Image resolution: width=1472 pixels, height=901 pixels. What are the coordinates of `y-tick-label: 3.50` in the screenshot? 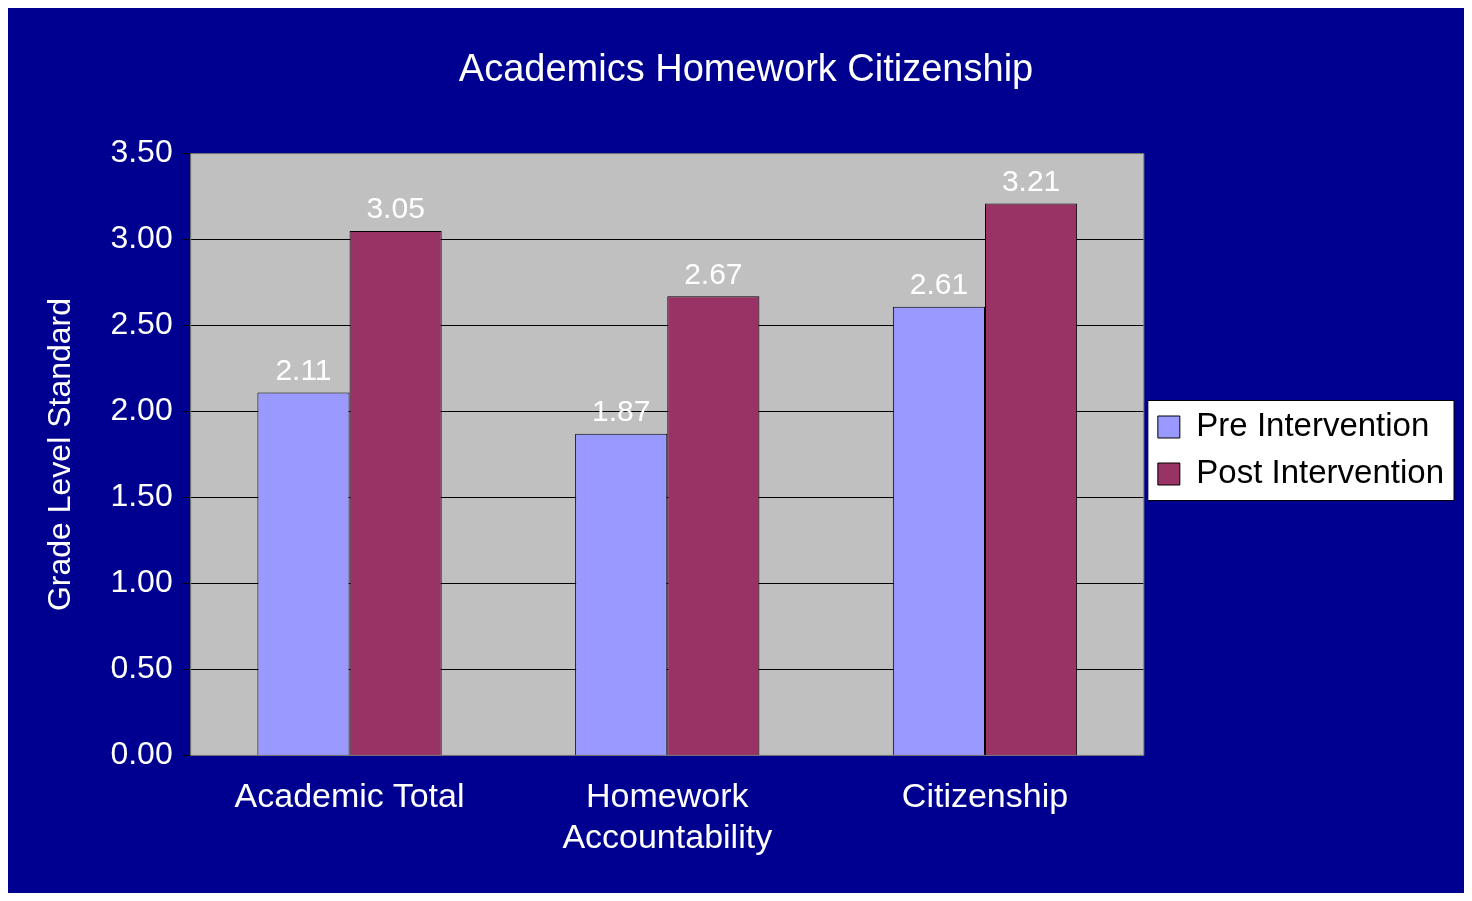 It's located at (141, 151).